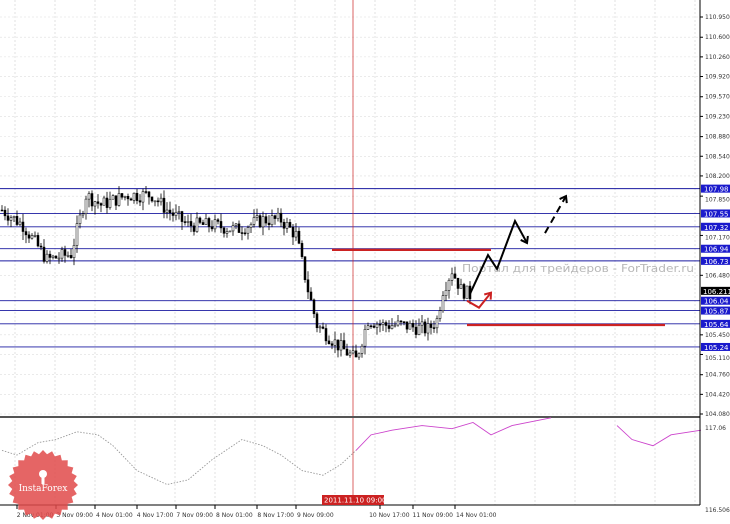 This screenshot has height=524, width=730. I want to click on price-tick-label: 104.080, so click(717, 414).